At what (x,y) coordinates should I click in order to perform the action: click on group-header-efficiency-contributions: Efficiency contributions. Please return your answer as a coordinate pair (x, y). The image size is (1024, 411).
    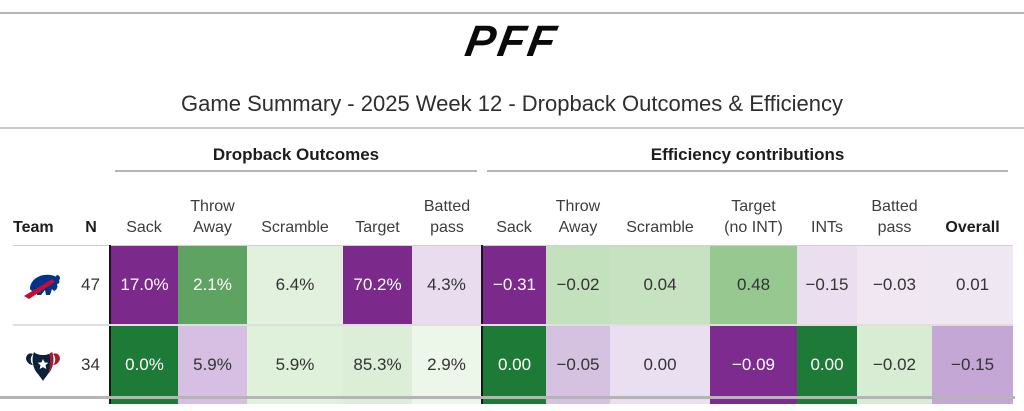
    Looking at the image, I should click on (747, 156).